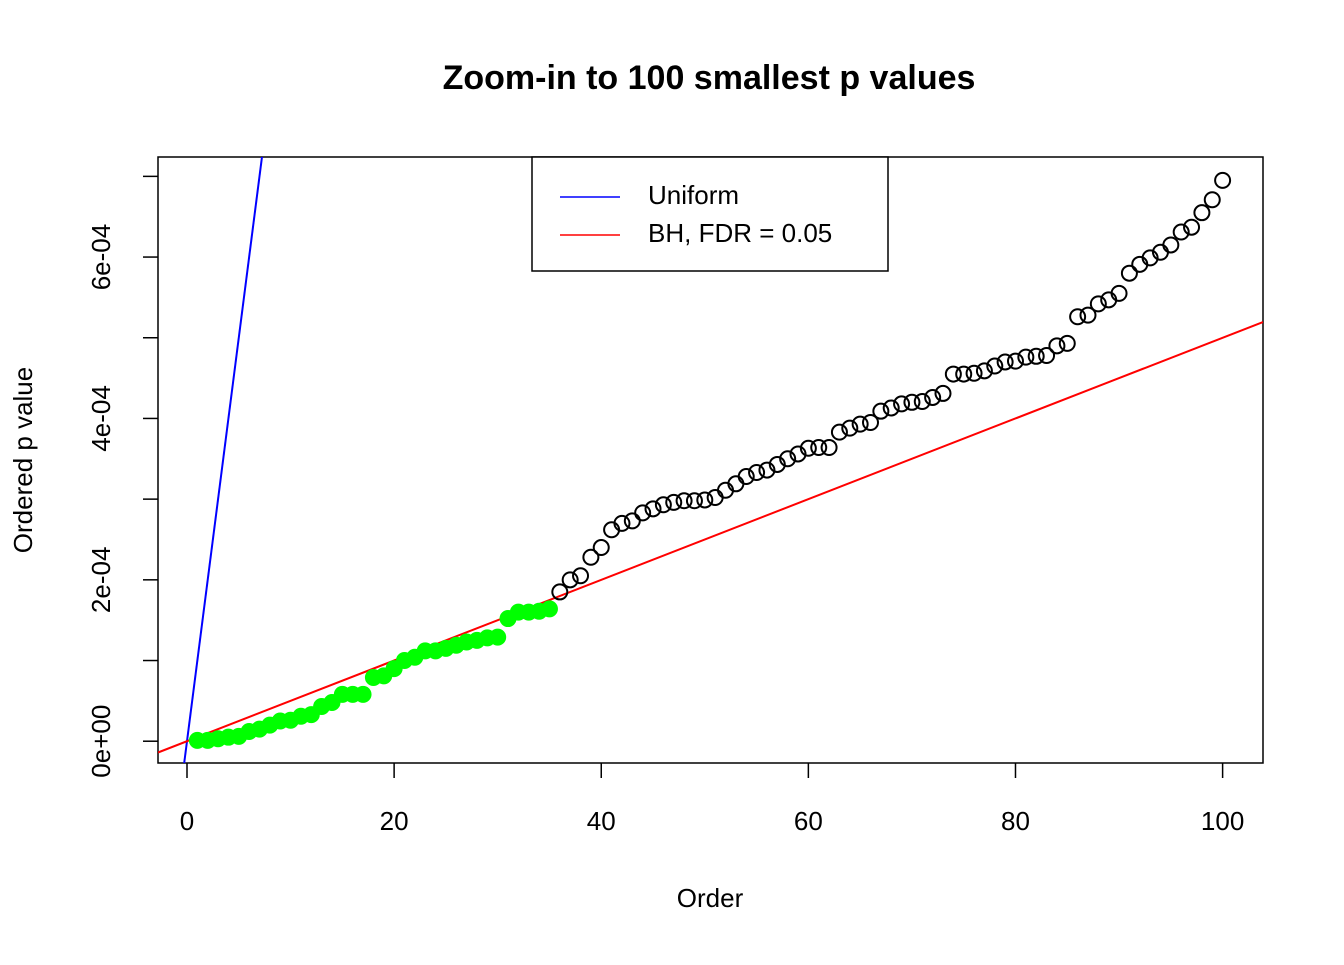 The height and width of the screenshot is (965, 1344). What do you see at coordinates (101, 580) in the screenshot?
I see `y-tick-label: 2e-04` at bounding box center [101, 580].